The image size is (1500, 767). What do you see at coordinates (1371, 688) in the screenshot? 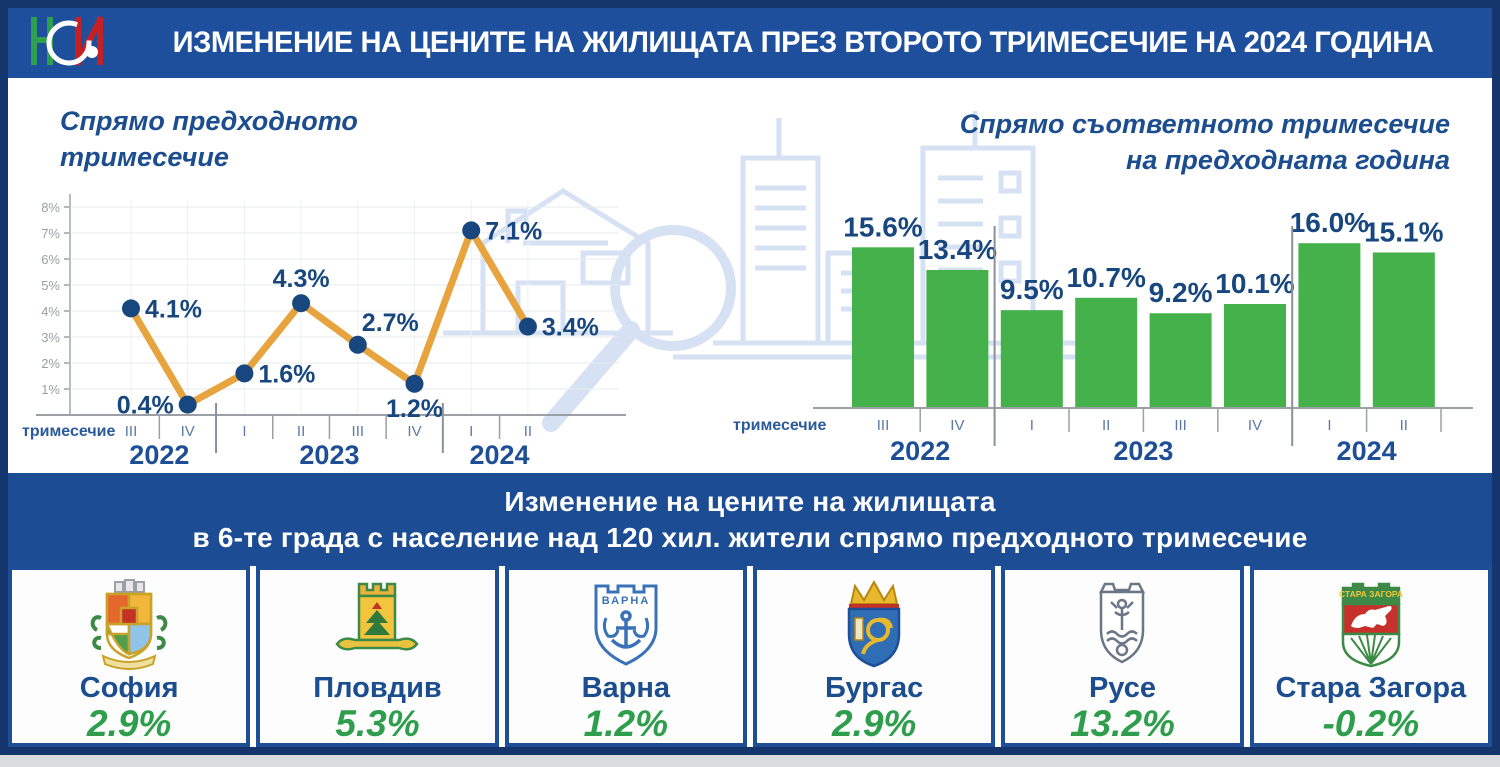
I see `city-name: Стара Загора` at bounding box center [1371, 688].